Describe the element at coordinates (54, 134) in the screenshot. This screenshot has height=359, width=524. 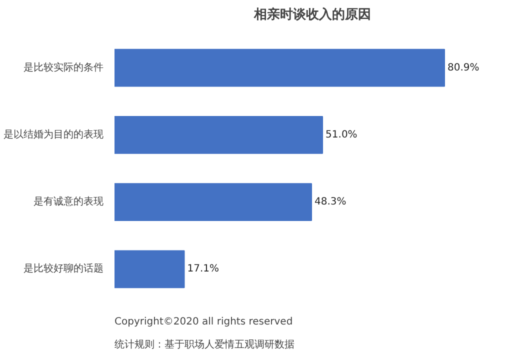
I see `y-tick-label: 是以结婚为目的的表现` at that location.